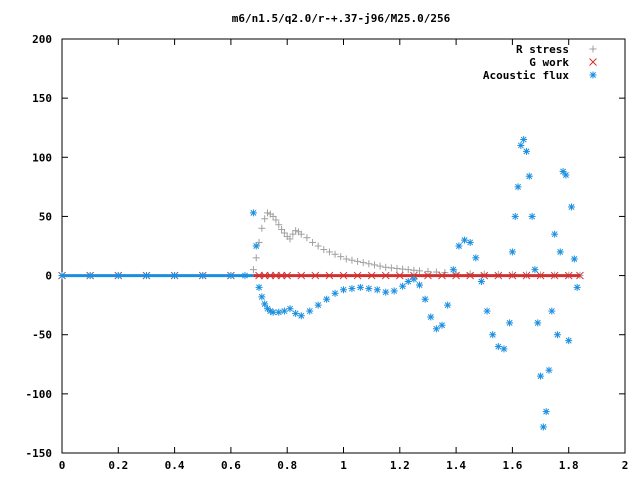  Describe the element at coordinates (549, 62) in the screenshot. I see `legend-label: G work` at that location.